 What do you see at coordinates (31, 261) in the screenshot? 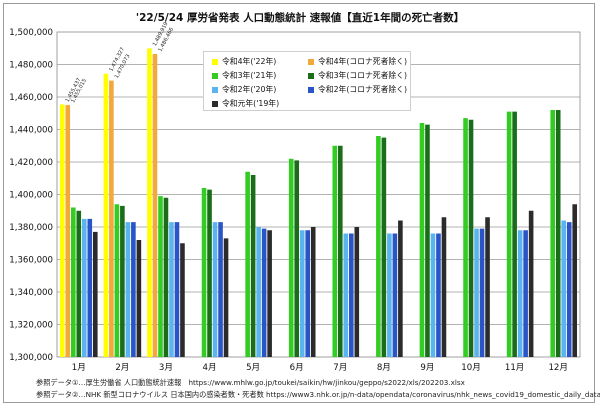
I see `y-tick-label: 1,360,000` at bounding box center [31, 261].